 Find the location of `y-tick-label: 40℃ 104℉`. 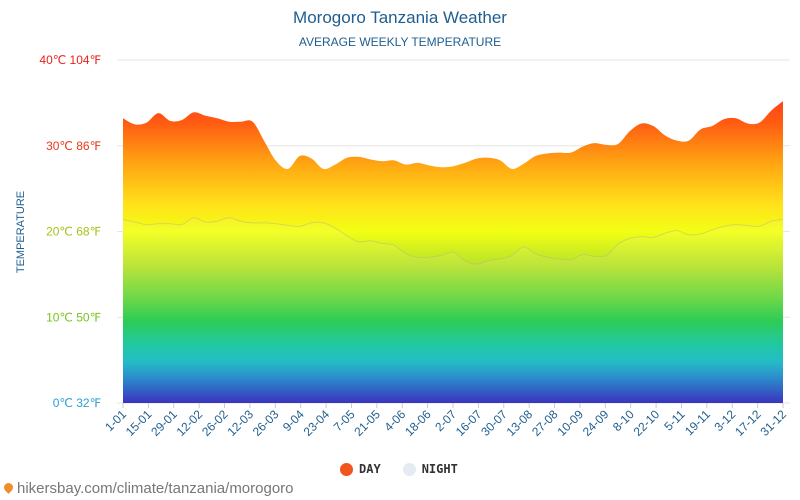

y-tick-label: 40℃ 104℉ is located at coordinates (70, 60).